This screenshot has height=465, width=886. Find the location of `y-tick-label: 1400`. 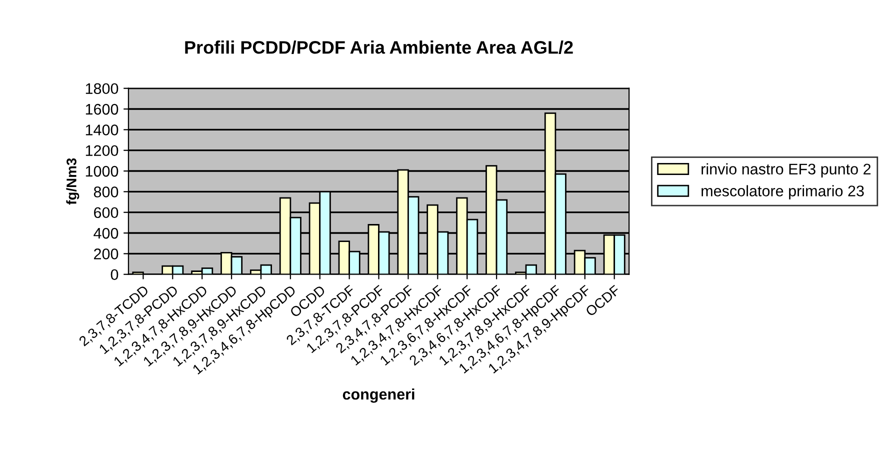

y-tick-label: 1400 is located at coordinates (102, 130).